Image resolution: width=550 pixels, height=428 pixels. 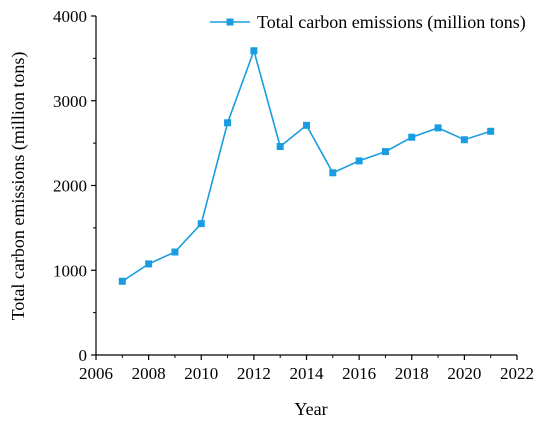 What do you see at coordinates (230, 22) in the screenshot?
I see `legend-marker-sample` at bounding box center [230, 22].